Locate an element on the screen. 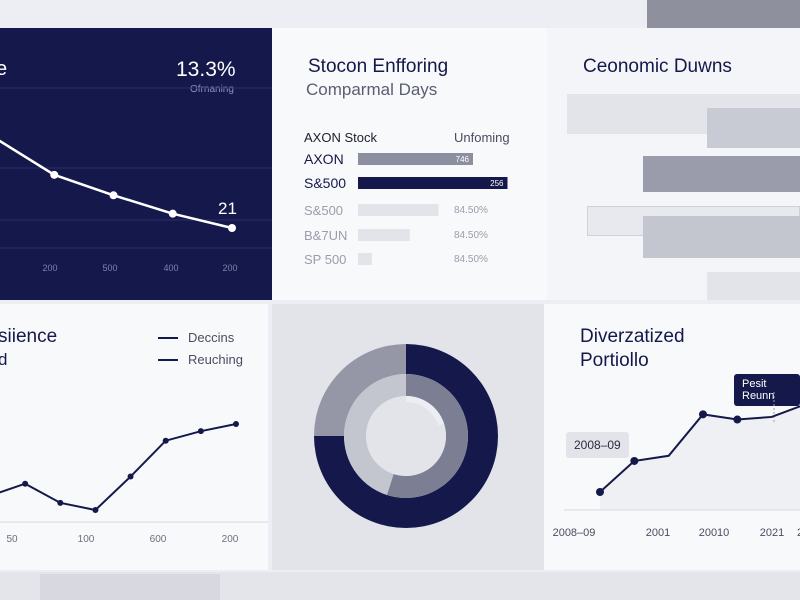  x-tick-label: 500 is located at coordinates (109, 268).